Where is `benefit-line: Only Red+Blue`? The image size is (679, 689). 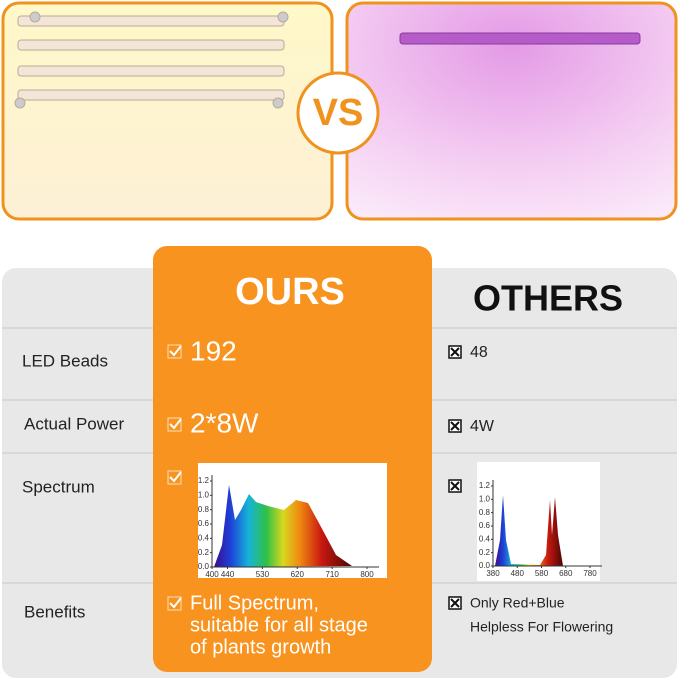 benefit-line: Only Red+Blue is located at coordinates (517, 603).